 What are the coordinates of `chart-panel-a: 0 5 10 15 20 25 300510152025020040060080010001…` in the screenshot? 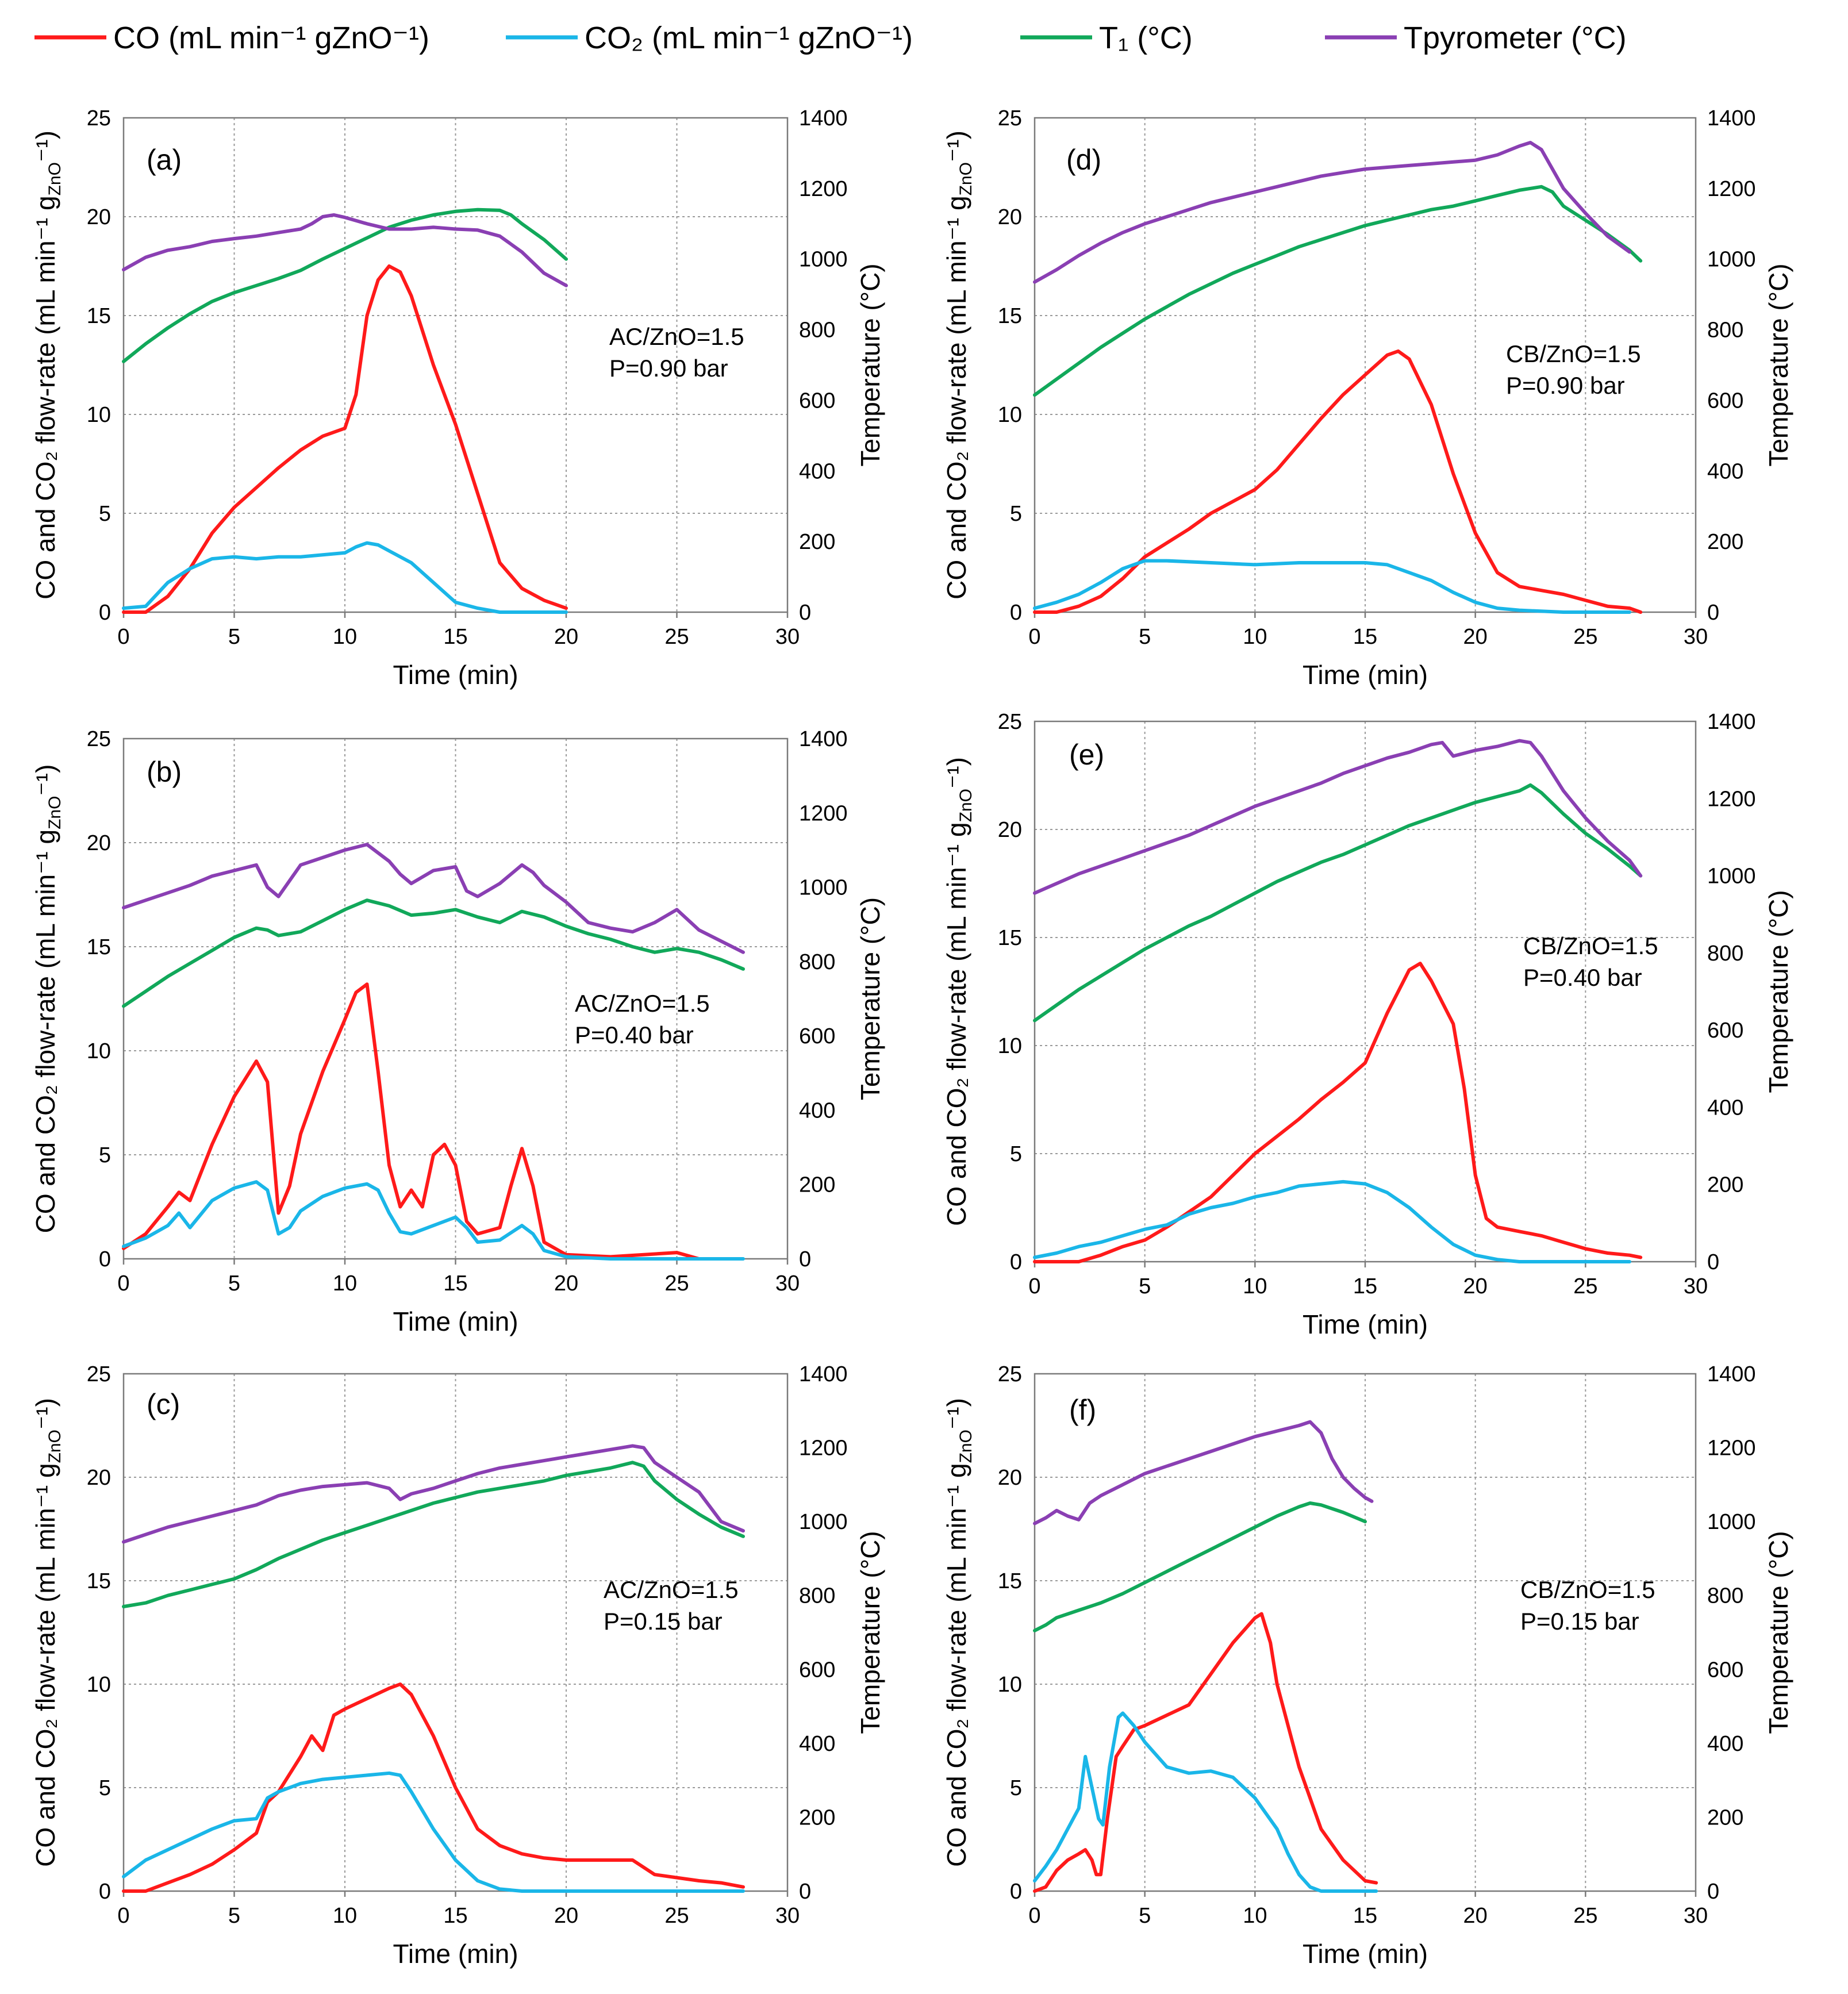 It's located at (457, 398).